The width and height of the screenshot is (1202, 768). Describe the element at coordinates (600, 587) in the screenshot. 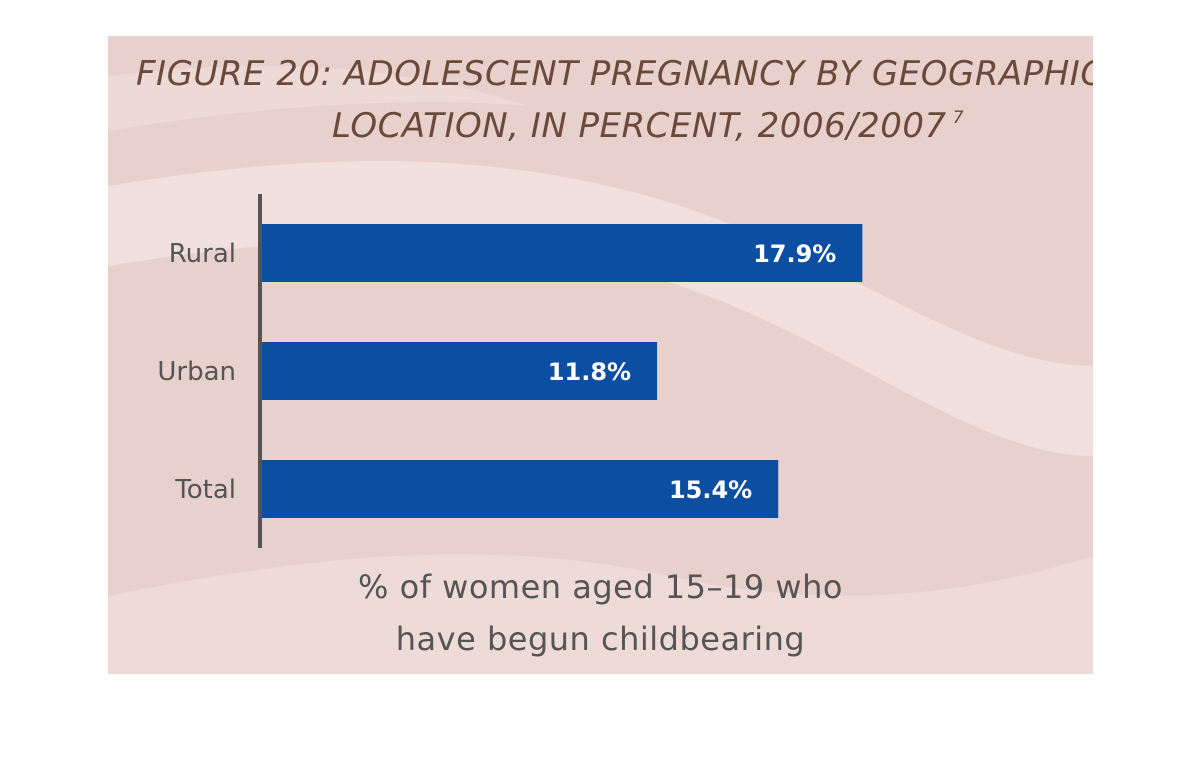

I see `x-axis-label-line-1: % of women aged 15–19 who` at that location.